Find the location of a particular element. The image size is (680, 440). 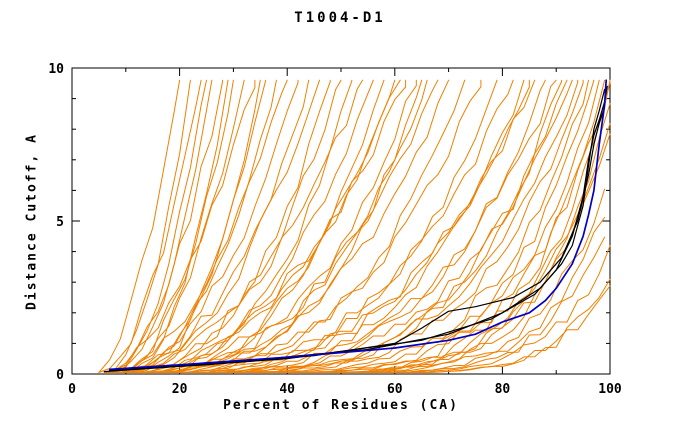

x-tick-label: 20 is located at coordinates (180, 389).